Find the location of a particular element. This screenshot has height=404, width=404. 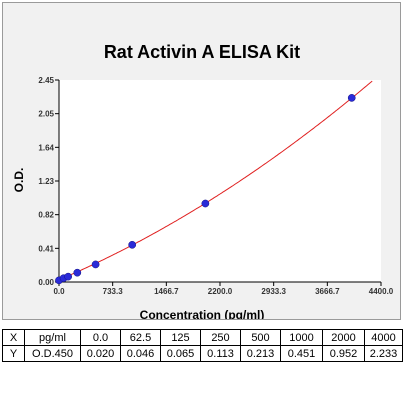

y-tick-label: 0.00 is located at coordinates (46, 282).